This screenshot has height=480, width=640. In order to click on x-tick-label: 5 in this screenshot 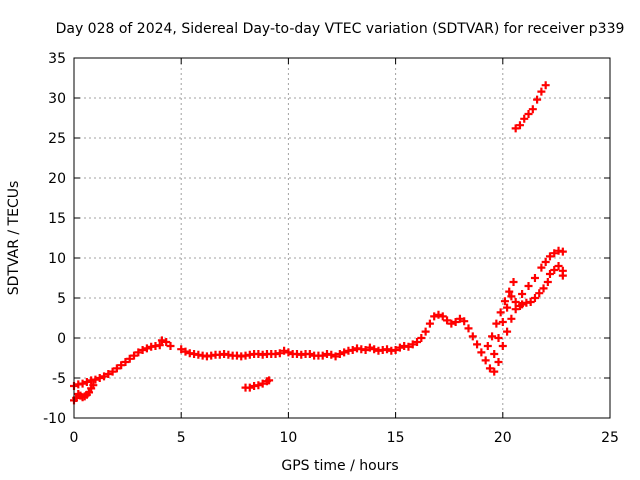, I will do `click(181, 438)`.